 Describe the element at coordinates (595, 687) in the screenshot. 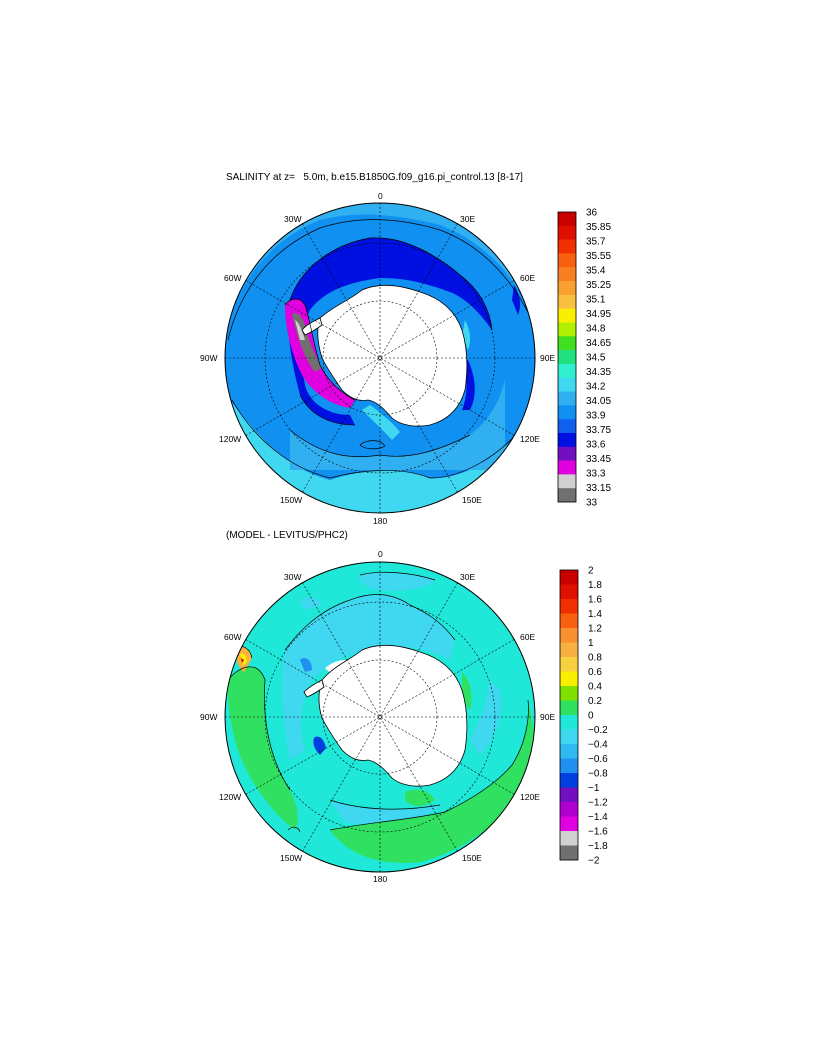

I see `colorbar-label: 0.4` at that location.